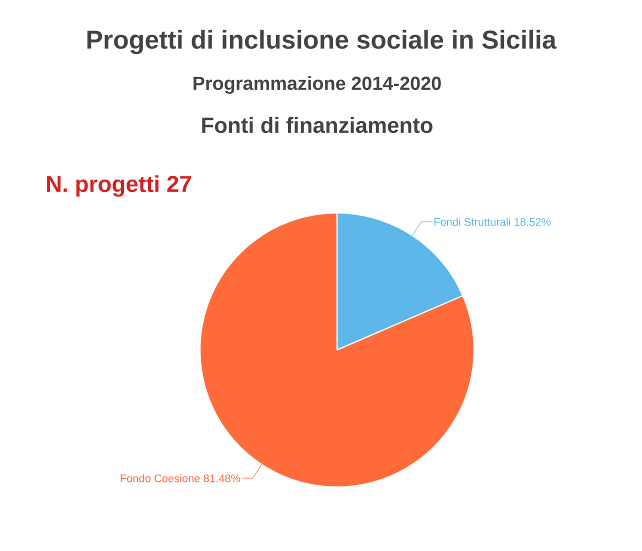 The image size is (642, 551). Describe the element at coordinates (322, 42) in the screenshot. I see `chart-title: Progetti di inclusione sociale in Sicilia` at that location.